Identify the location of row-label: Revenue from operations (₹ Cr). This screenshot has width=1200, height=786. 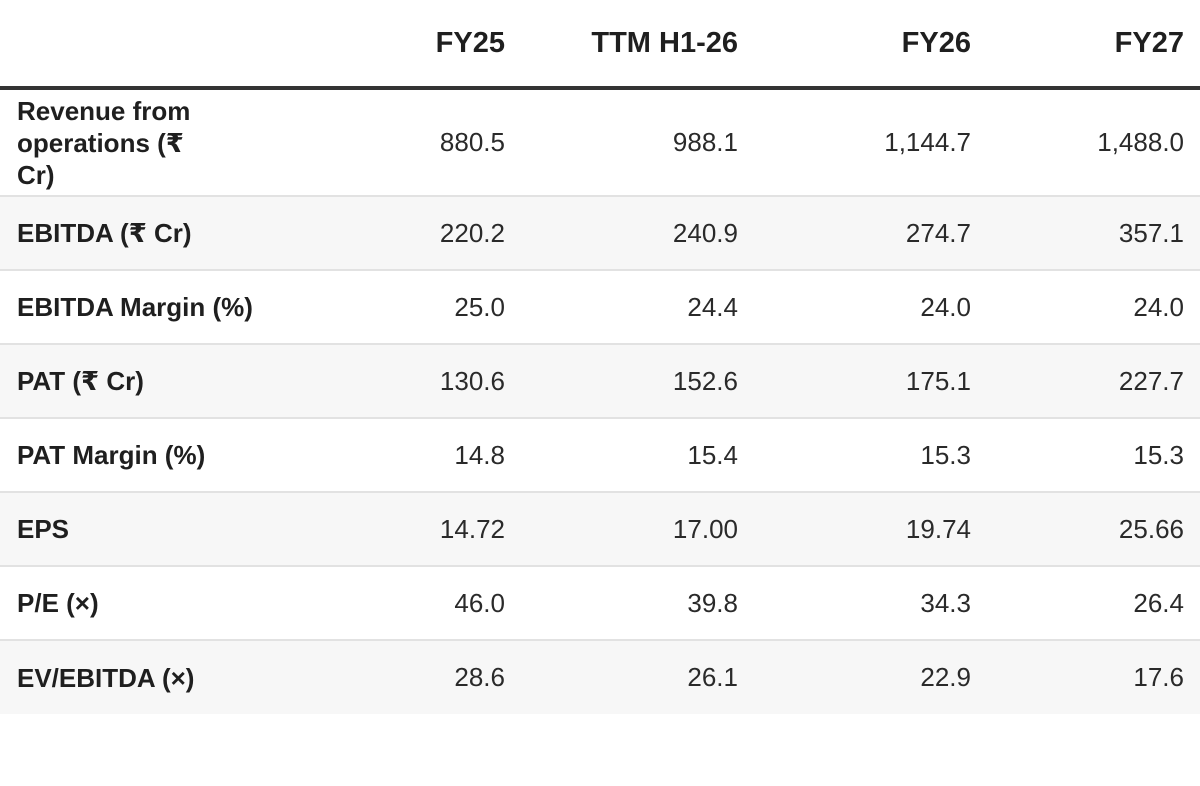
(104, 142).